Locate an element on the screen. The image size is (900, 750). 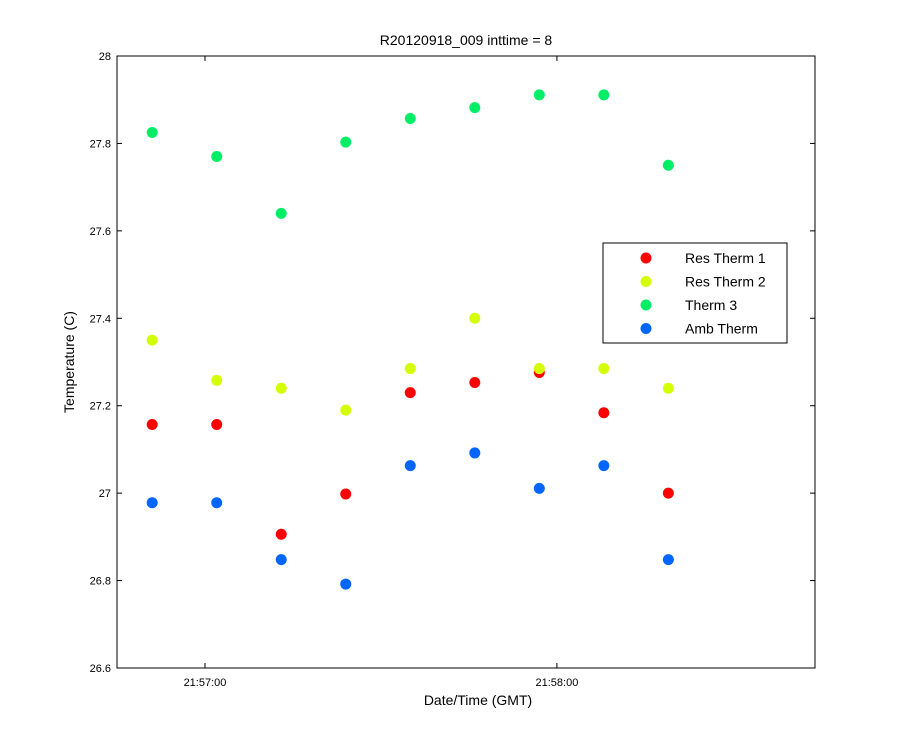
legend-label: Therm 3 is located at coordinates (711, 305).